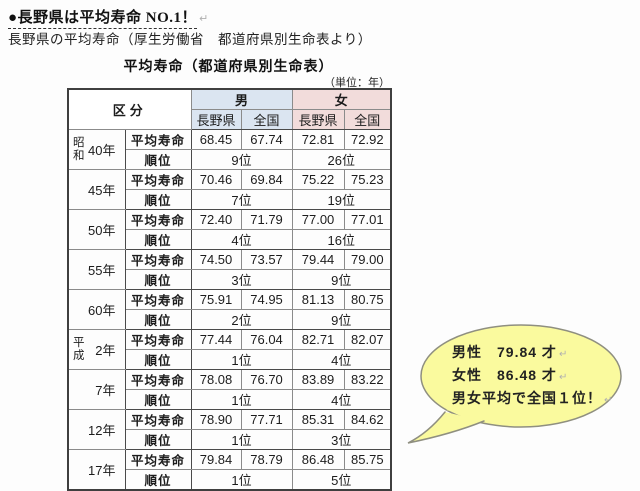 This screenshot has height=491, width=640. Describe the element at coordinates (216, 379) in the screenshot. I see `value-male-nagano: 78.08` at that location.